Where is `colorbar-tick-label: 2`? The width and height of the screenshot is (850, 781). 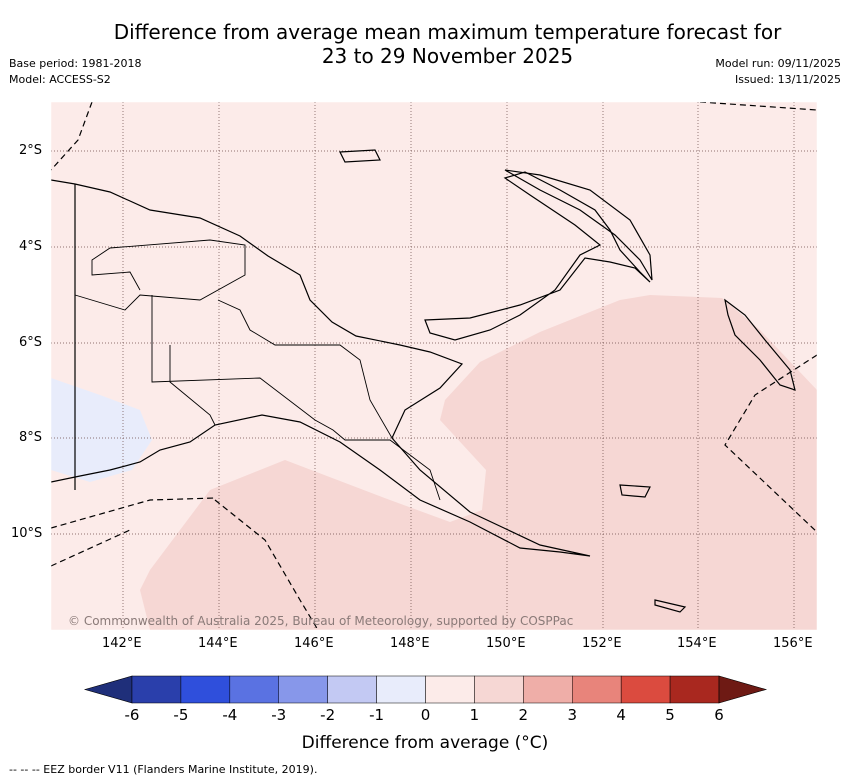
colorbar-tick-label: 2 is located at coordinates (523, 715).